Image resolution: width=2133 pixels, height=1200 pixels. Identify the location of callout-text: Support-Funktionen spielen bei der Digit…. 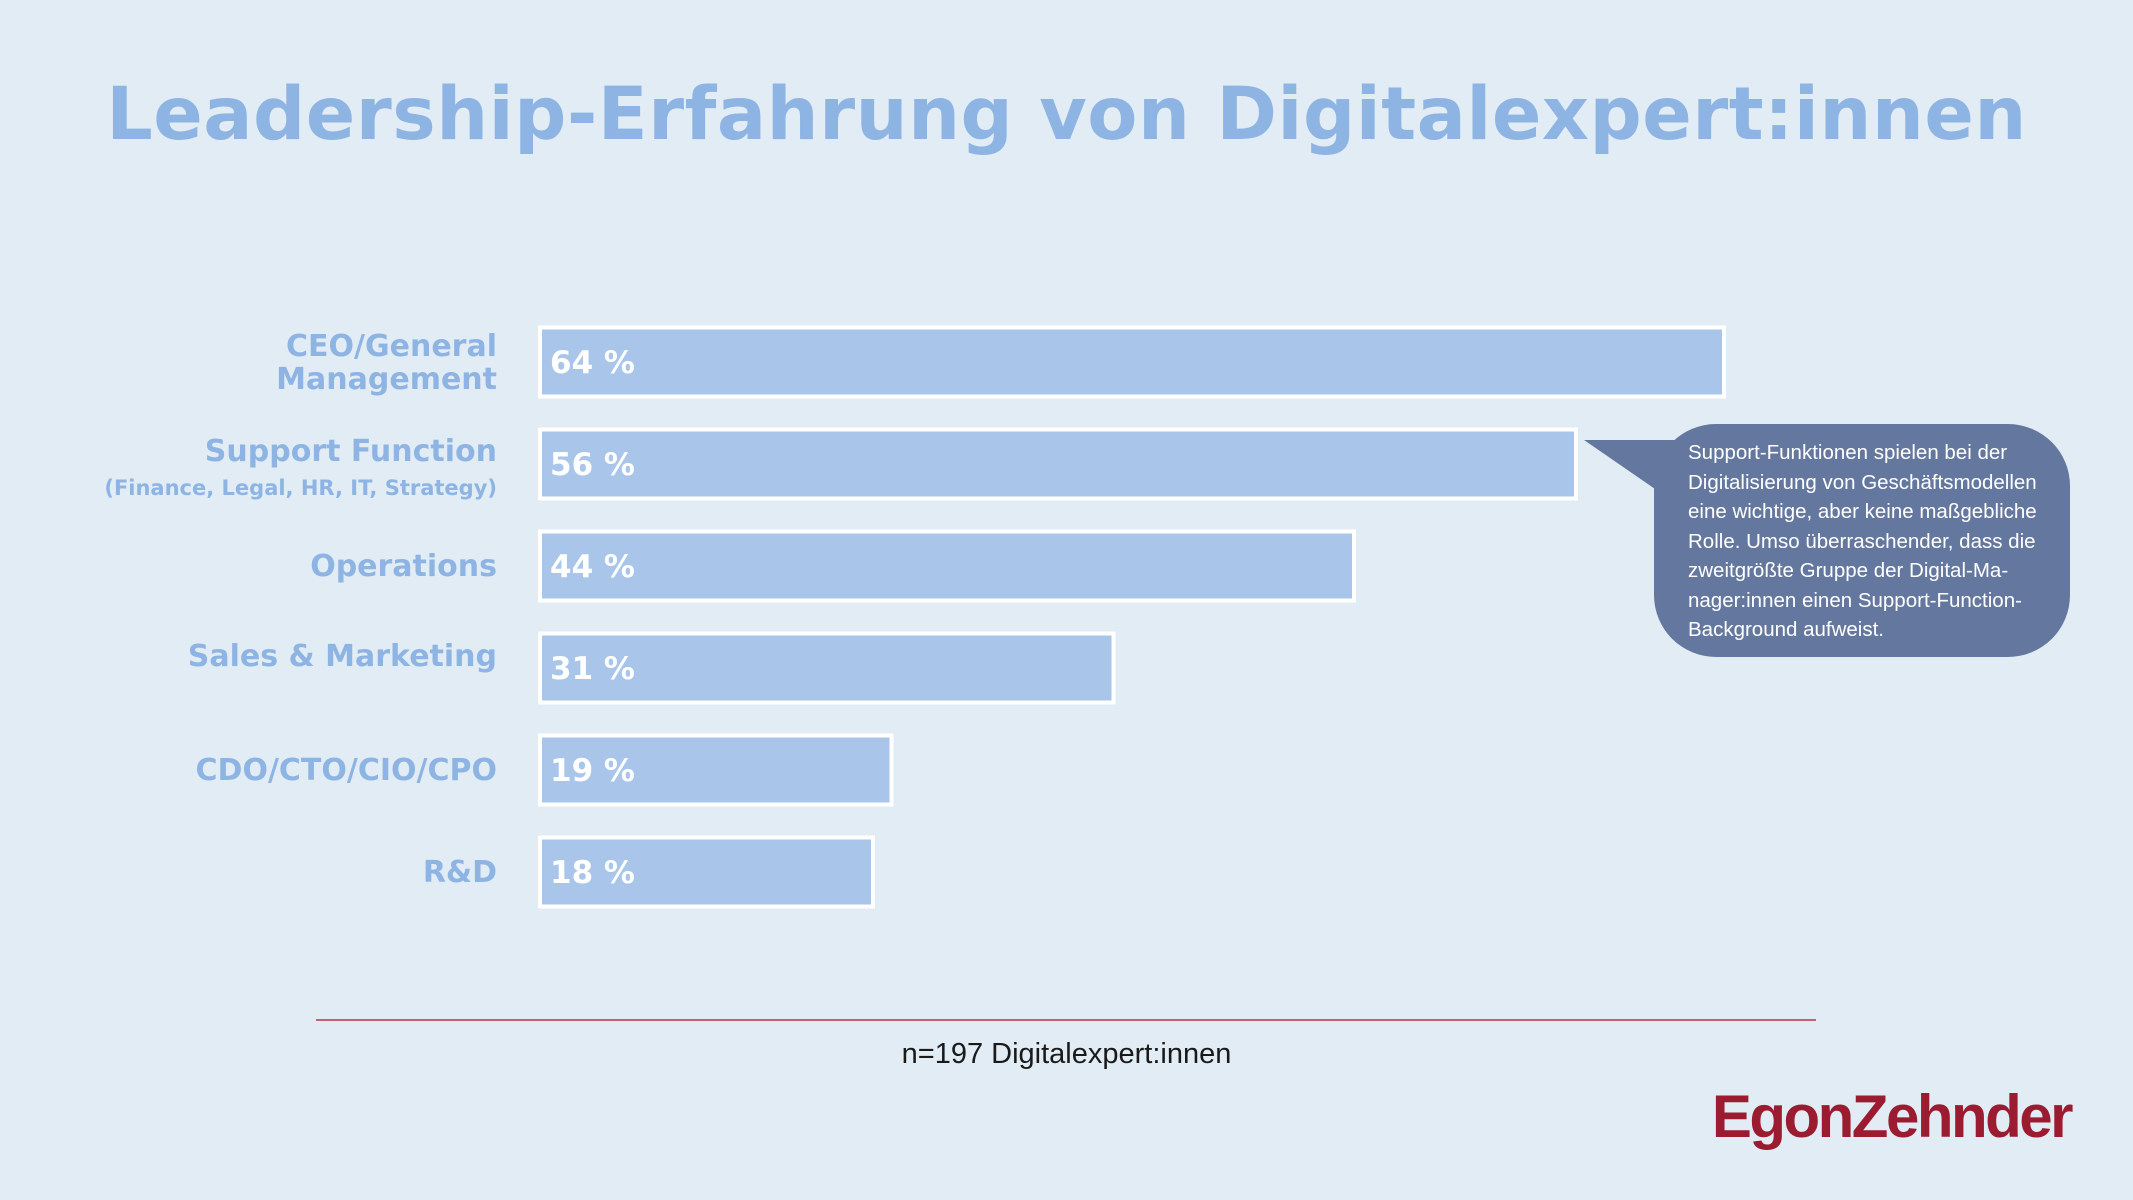
(1862, 541).